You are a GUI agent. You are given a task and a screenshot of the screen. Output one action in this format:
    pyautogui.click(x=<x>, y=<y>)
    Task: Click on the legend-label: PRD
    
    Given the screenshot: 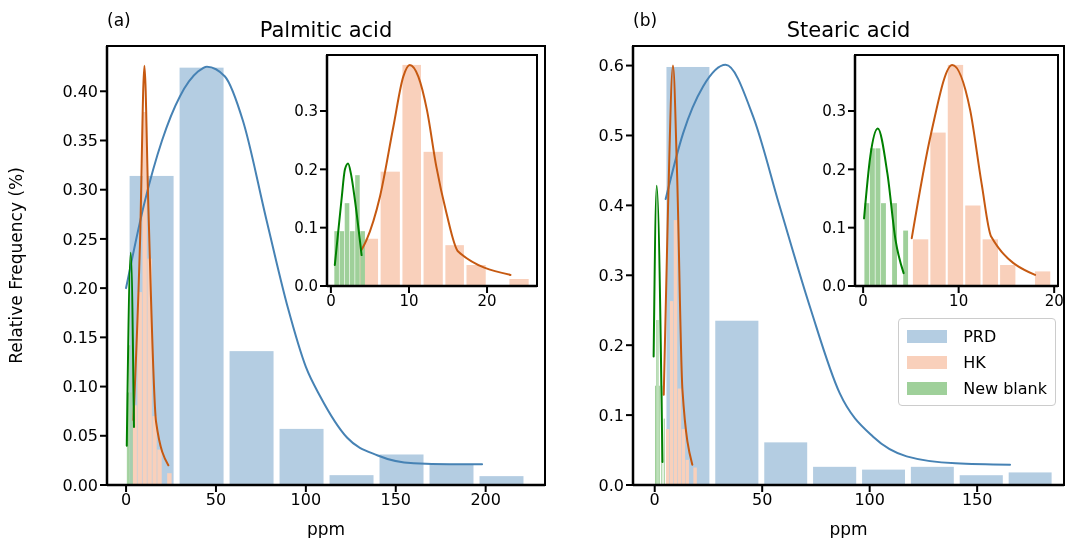 What is the action you would take?
    pyautogui.click(x=980, y=336)
    